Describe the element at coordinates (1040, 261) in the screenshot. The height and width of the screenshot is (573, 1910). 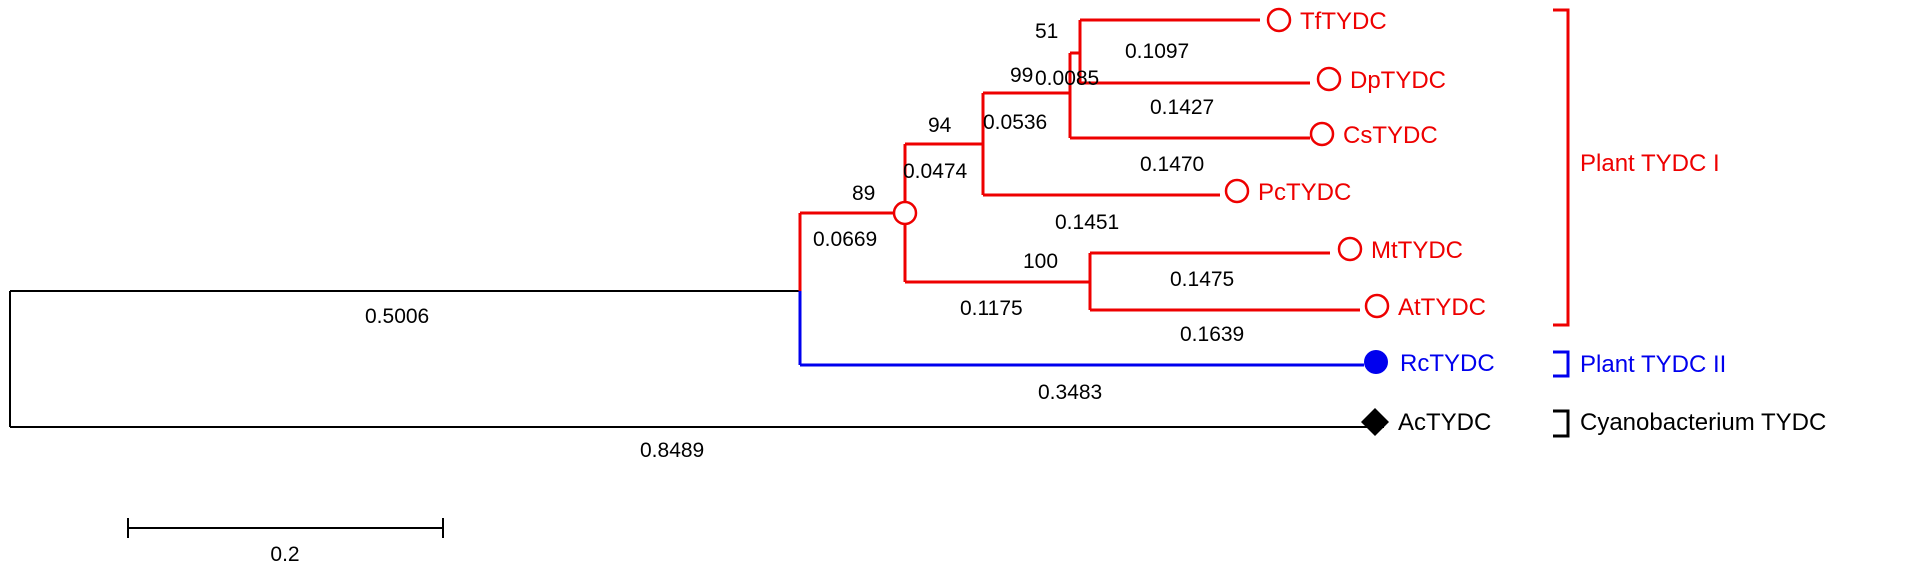
I see `bootstrap-mt-at: 100` at that location.